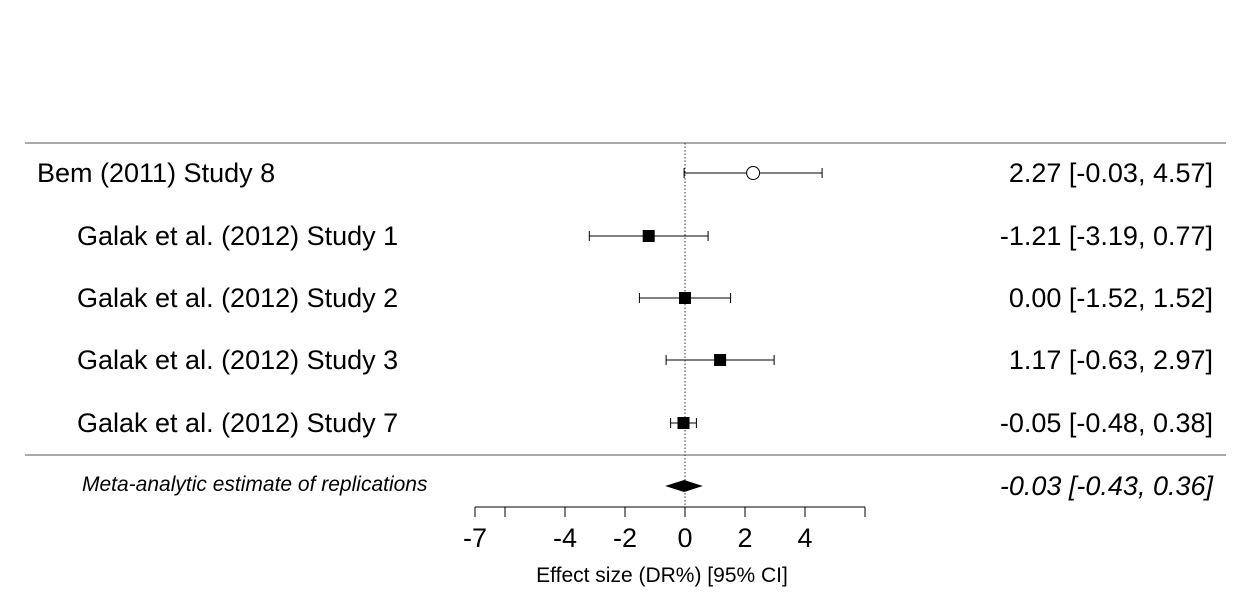 The height and width of the screenshot is (600, 1250). I want to click on study-ci-text: 0.00 [-1.52, 1.52], so click(1111, 298).